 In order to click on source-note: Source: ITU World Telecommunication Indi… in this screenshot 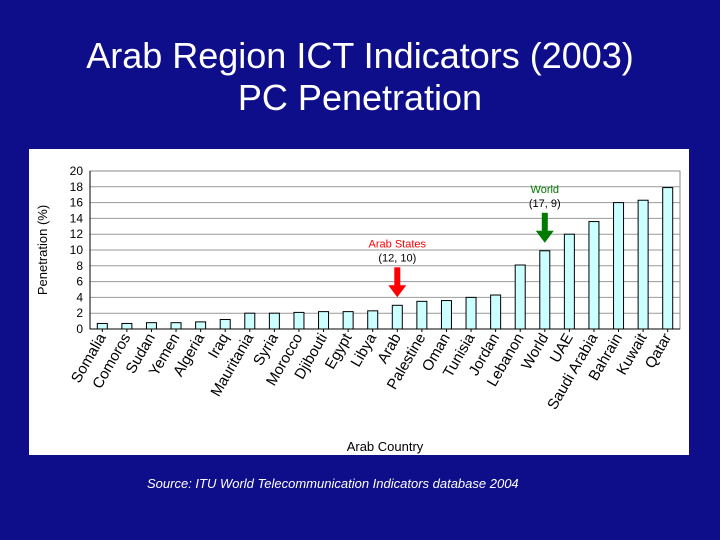, I will do `click(333, 483)`.